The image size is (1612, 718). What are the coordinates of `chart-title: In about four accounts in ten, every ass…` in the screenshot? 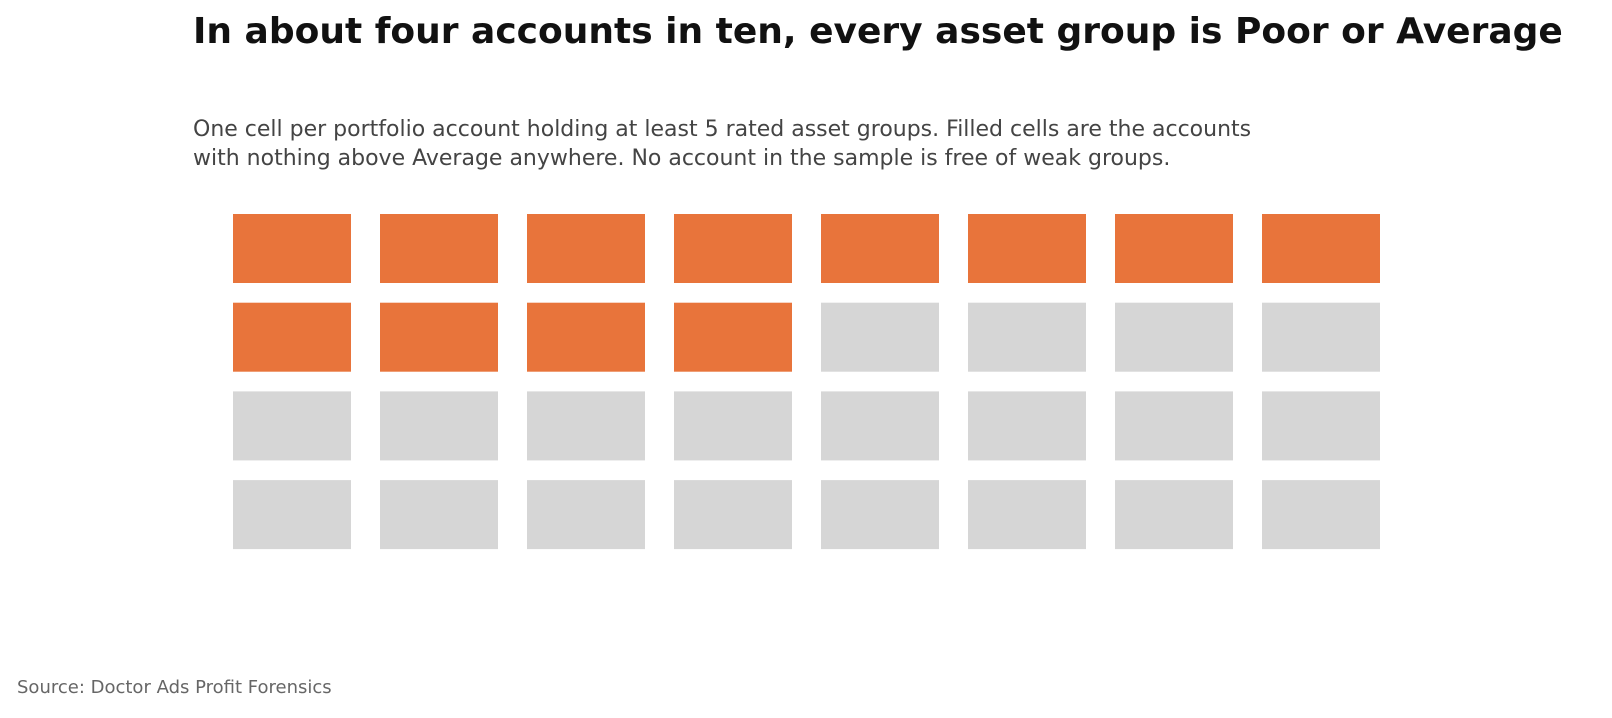 It's located at (878, 31).